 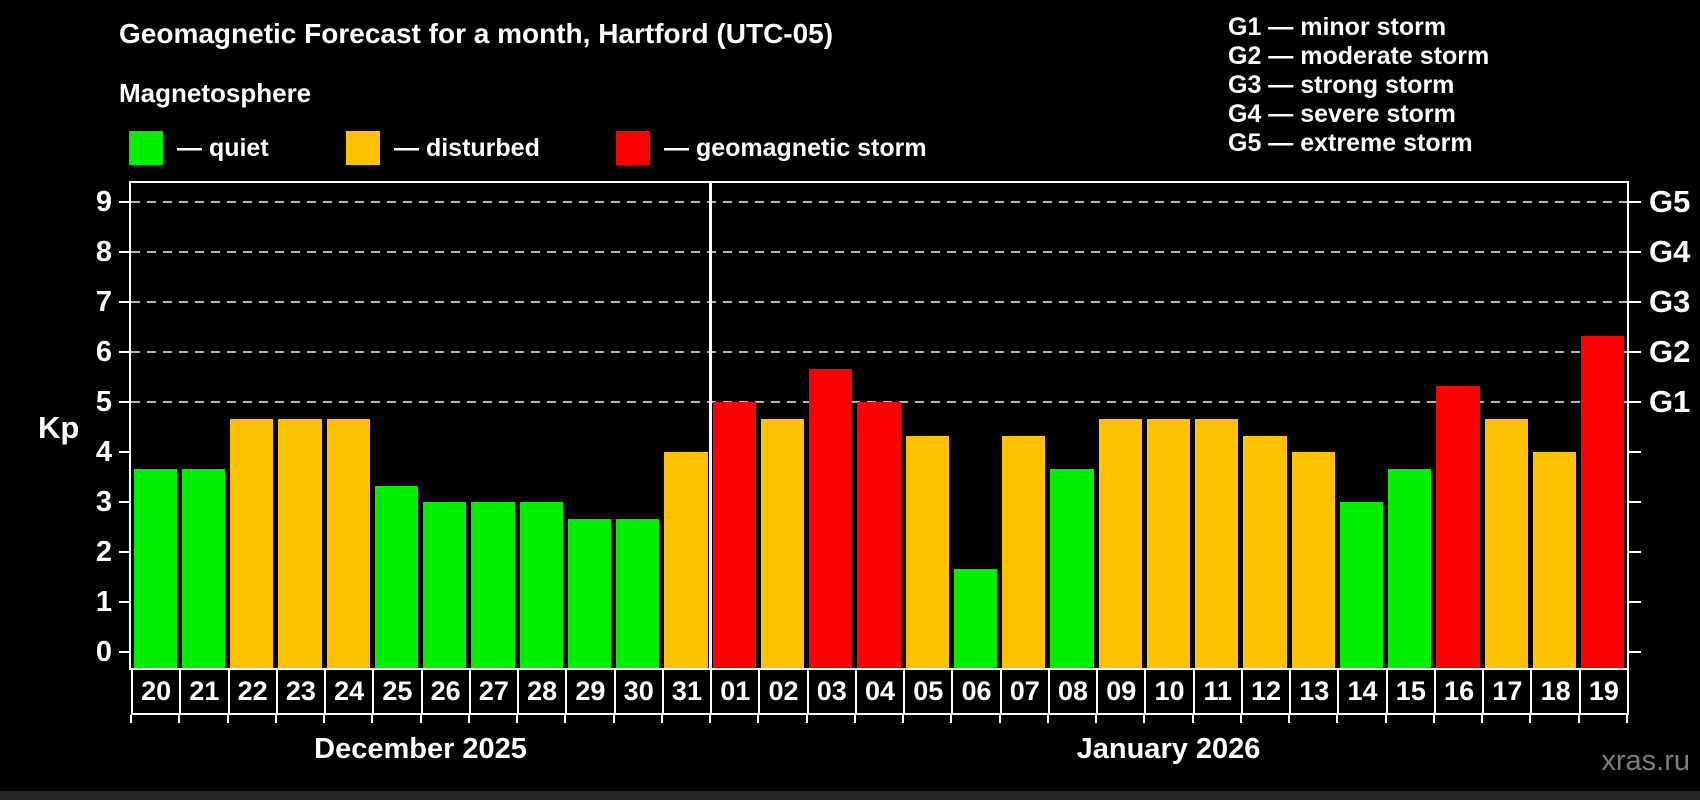 I want to click on storm-label: — geomagnetic storm, so click(x=795, y=147).